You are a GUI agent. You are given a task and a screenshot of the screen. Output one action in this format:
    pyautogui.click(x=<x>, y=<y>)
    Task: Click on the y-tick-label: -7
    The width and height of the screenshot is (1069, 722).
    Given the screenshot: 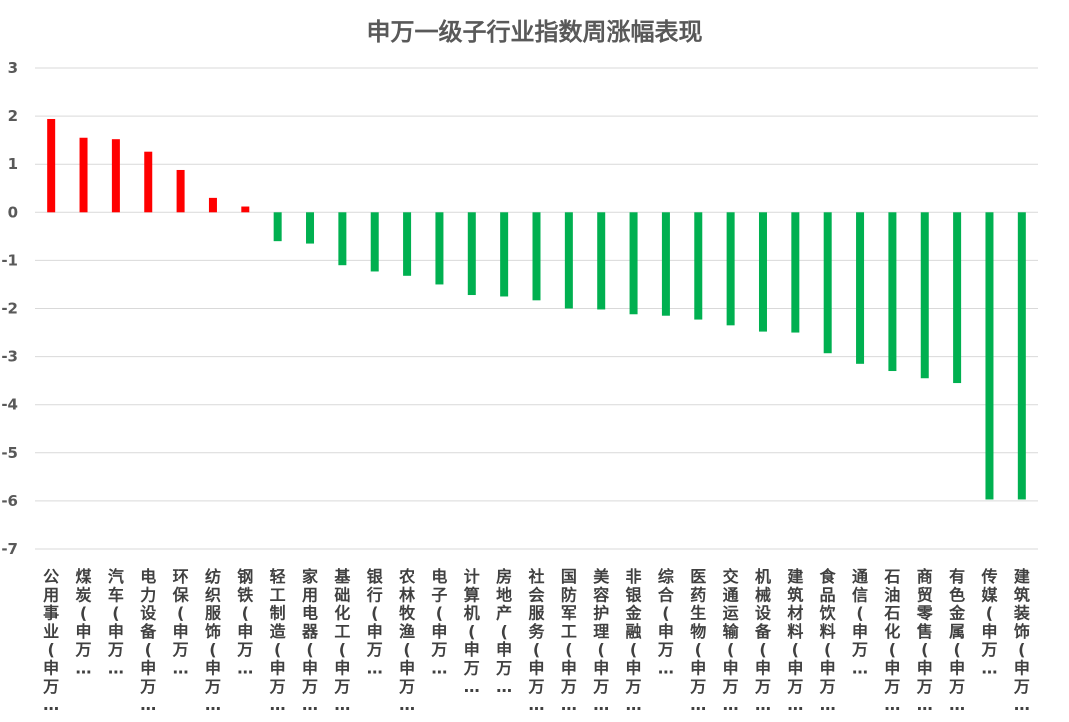 What is the action you would take?
    pyautogui.click(x=9, y=549)
    